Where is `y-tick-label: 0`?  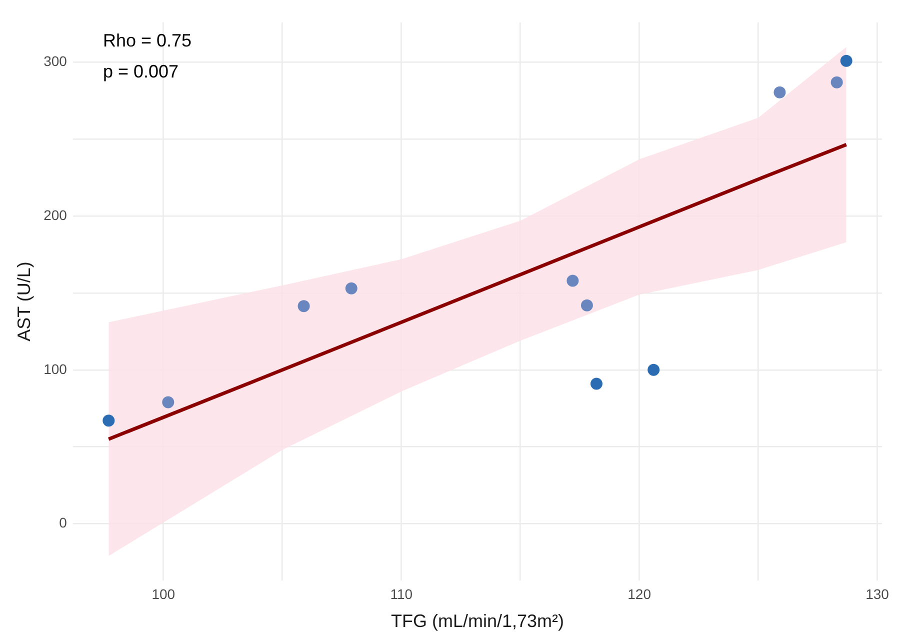 y-tick-label: 0 is located at coordinates (63, 522).